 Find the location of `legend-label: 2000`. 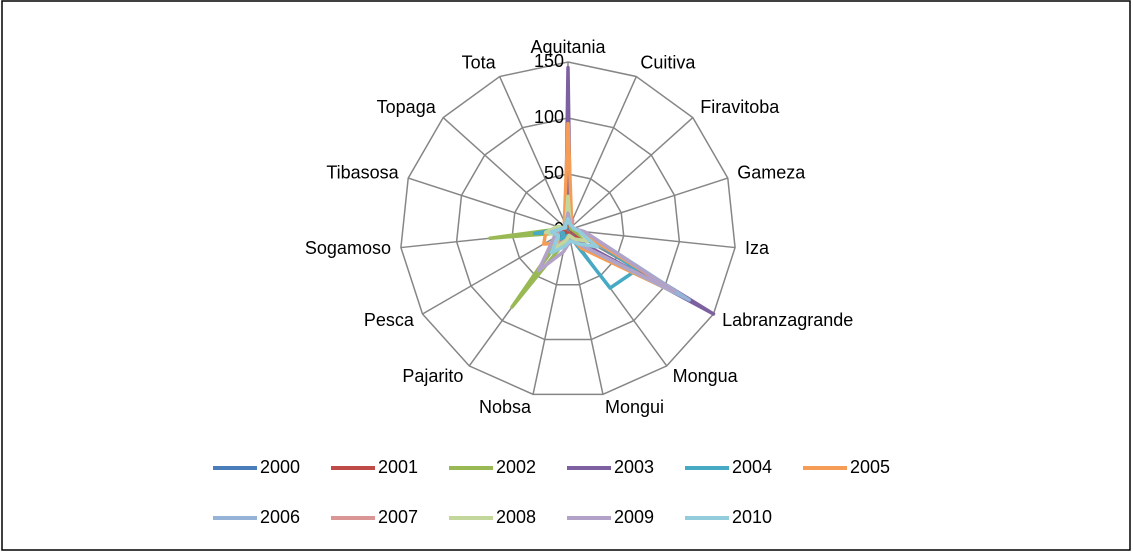

legend-label: 2000 is located at coordinates (280, 467).